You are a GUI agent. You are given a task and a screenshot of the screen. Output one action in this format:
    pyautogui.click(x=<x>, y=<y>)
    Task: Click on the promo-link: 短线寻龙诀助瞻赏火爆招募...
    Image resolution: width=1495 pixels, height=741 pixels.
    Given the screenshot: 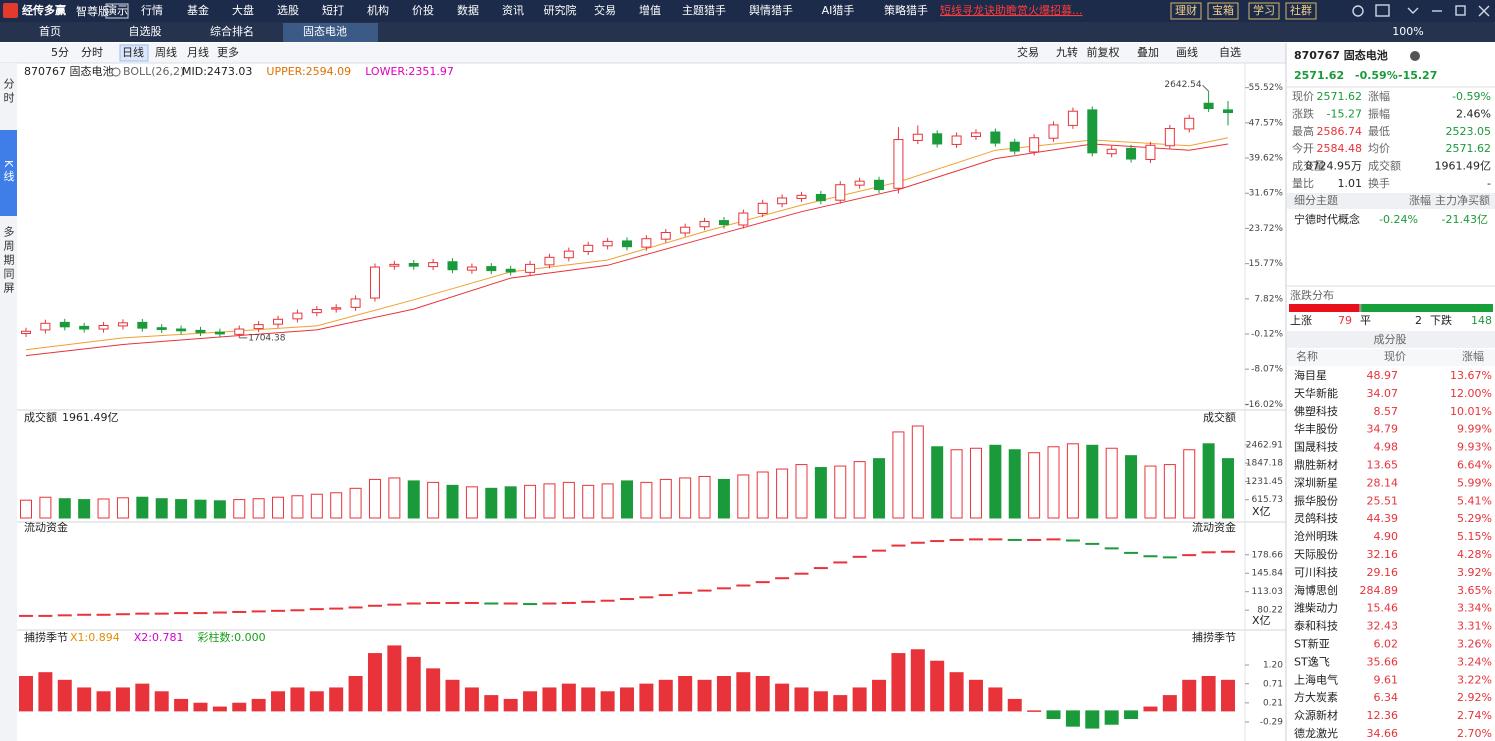 What is the action you would take?
    pyautogui.click(x=1011, y=10)
    